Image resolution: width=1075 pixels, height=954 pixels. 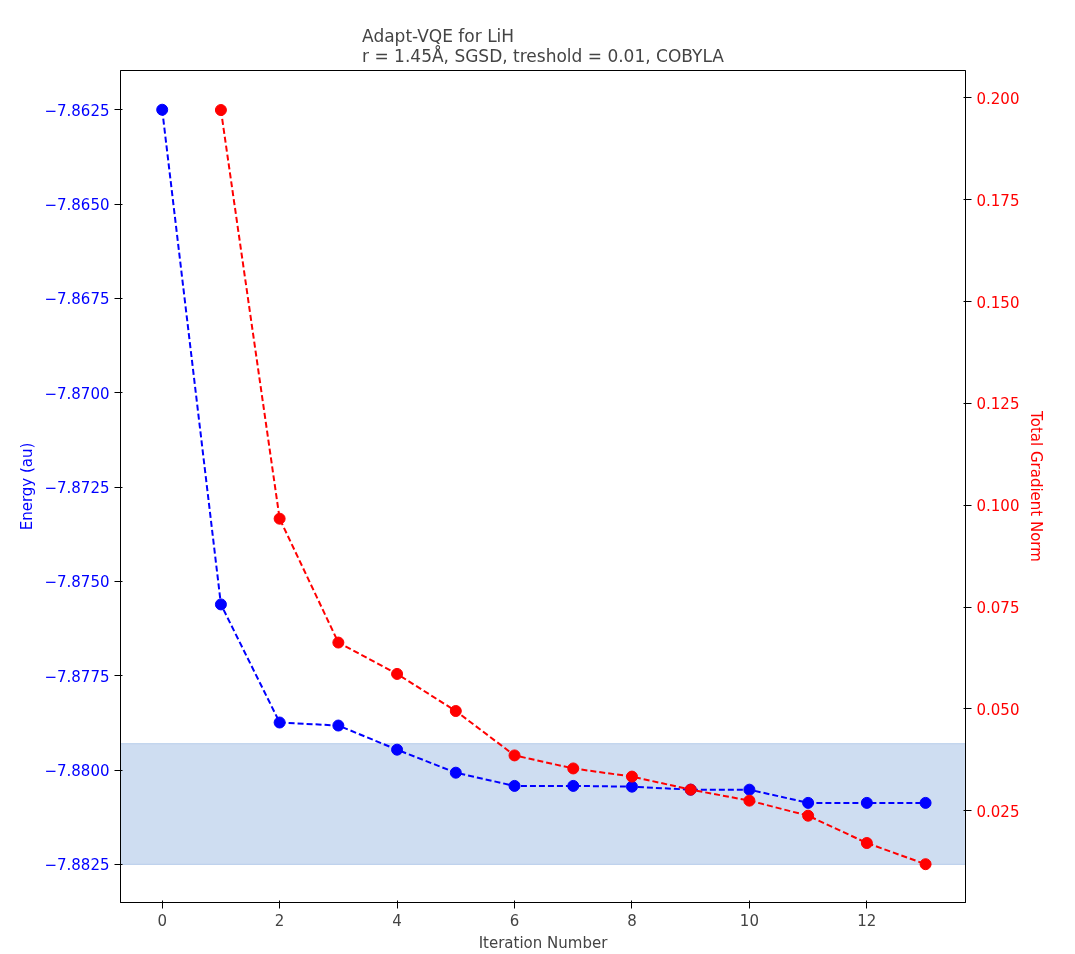 I want to click on x-tick-label: 8, so click(x=632, y=920).